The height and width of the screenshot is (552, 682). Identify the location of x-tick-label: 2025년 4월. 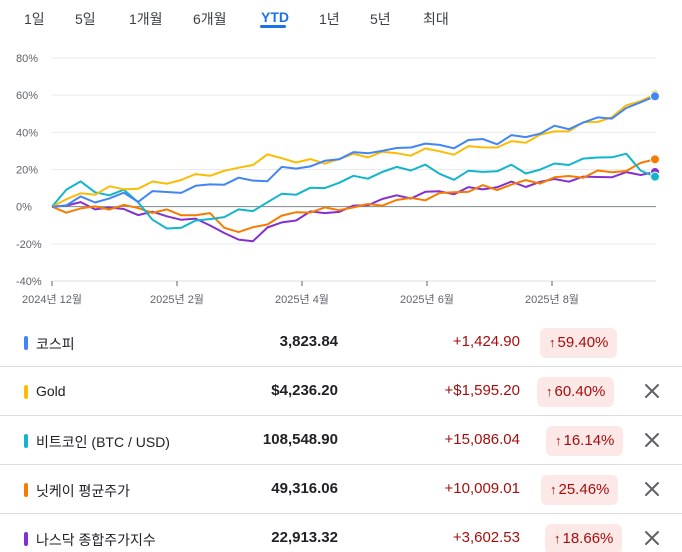
(302, 299).